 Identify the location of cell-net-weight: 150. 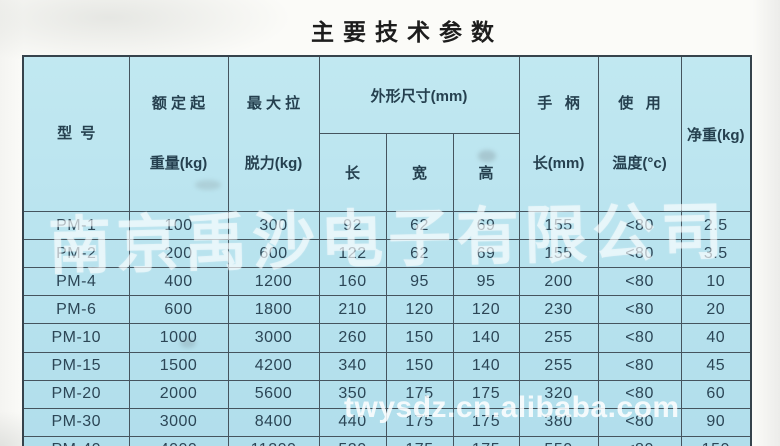
(716, 440).